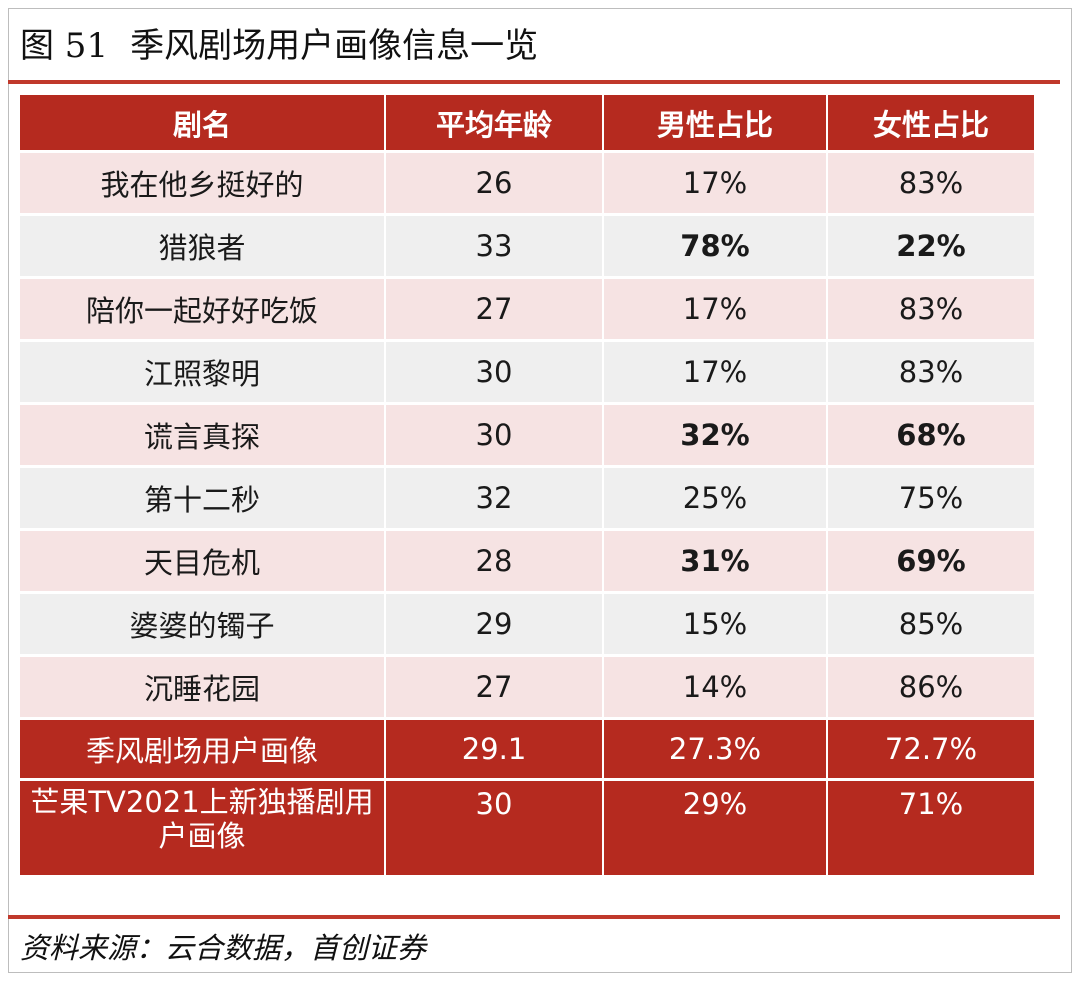  I want to click on average-age-cell: 29, so click(495, 625).